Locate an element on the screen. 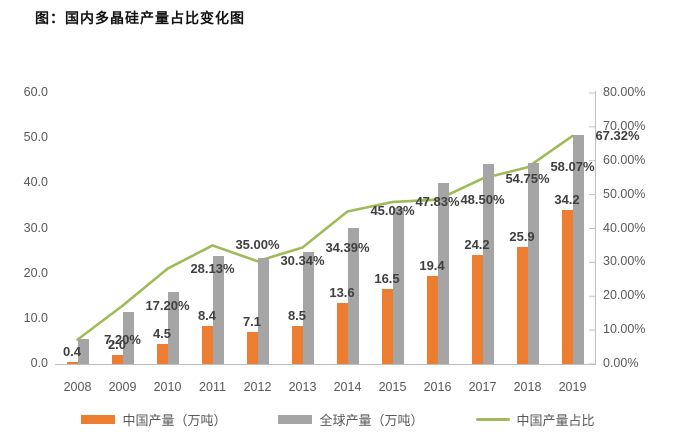 This screenshot has height=447, width=676. y-axis-right-tick-label: 70.00% is located at coordinates (624, 125).